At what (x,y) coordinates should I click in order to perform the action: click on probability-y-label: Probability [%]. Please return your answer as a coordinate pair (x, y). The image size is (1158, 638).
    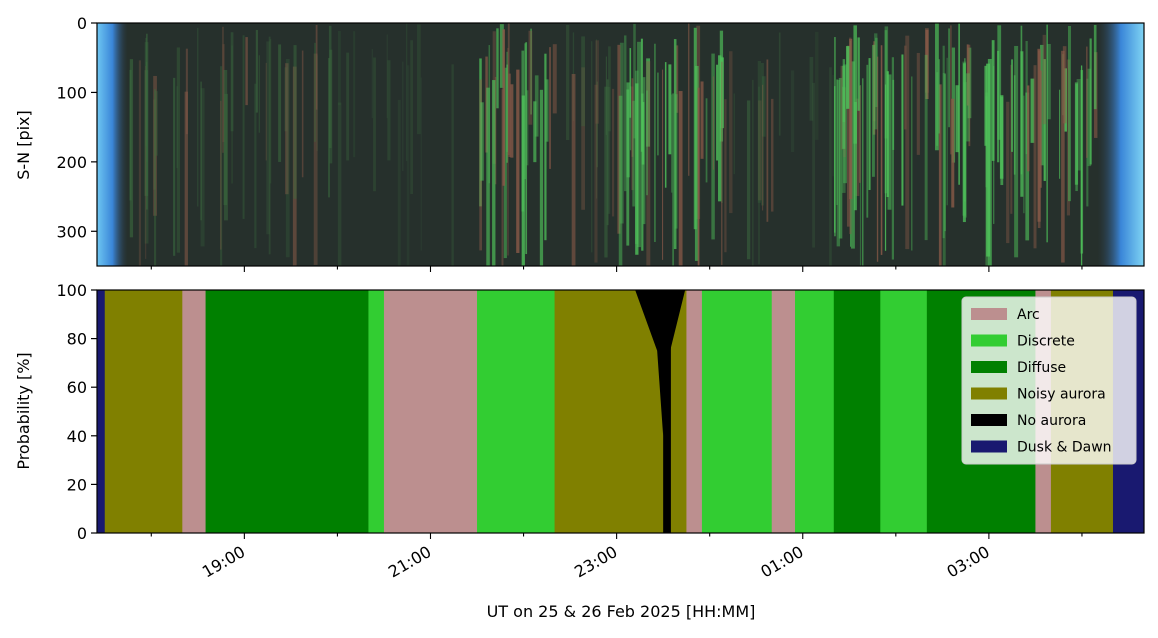
    Looking at the image, I should click on (23, 410).